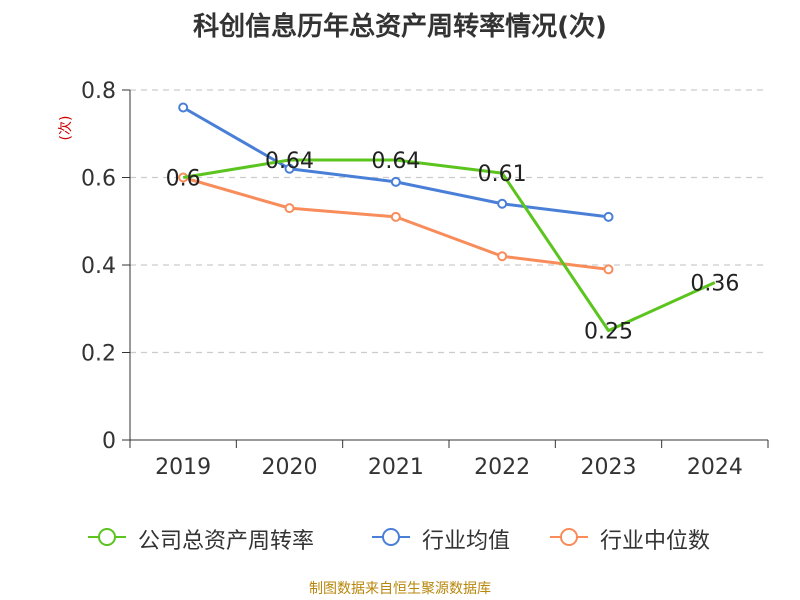 The height and width of the screenshot is (600, 800). I want to click on legend-label: 公司总资产周转率, so click(226, 541).